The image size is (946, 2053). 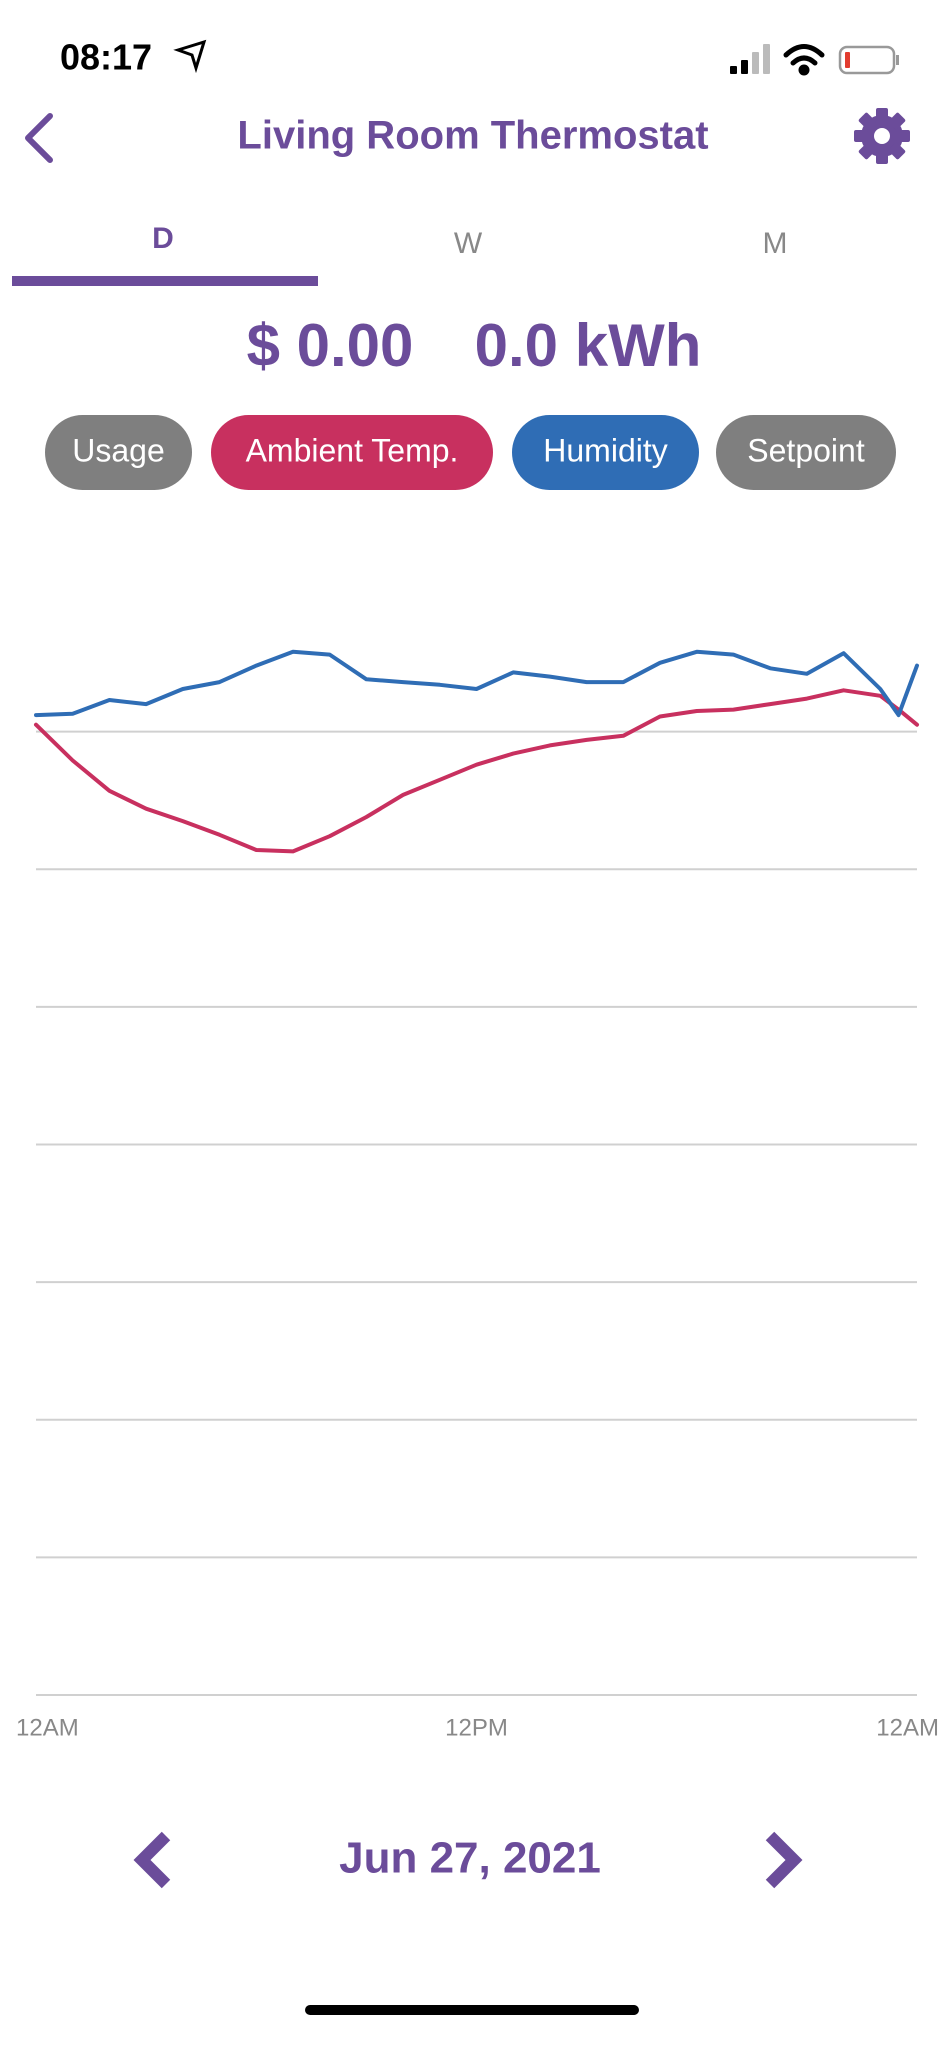 What do you see at coordinates (476, 1727) in the screenshot?
I see `x-tick-label: 12PM` at bounding box center [476, 1727].